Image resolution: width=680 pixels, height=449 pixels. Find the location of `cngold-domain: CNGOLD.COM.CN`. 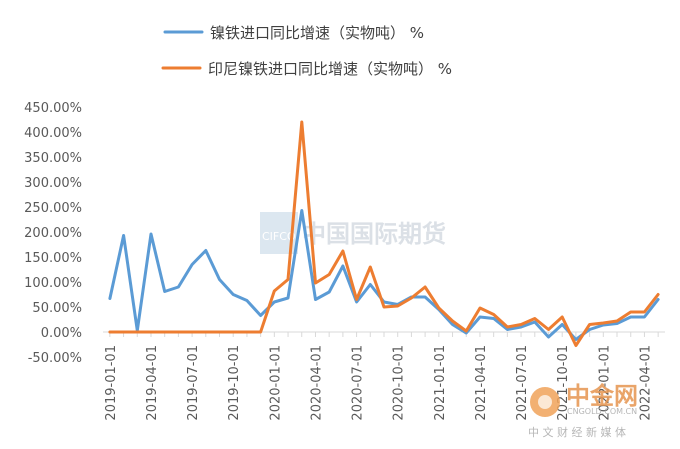

cngold-domain: CNGOLD.COM.CN is located at coordinates (602, 411).